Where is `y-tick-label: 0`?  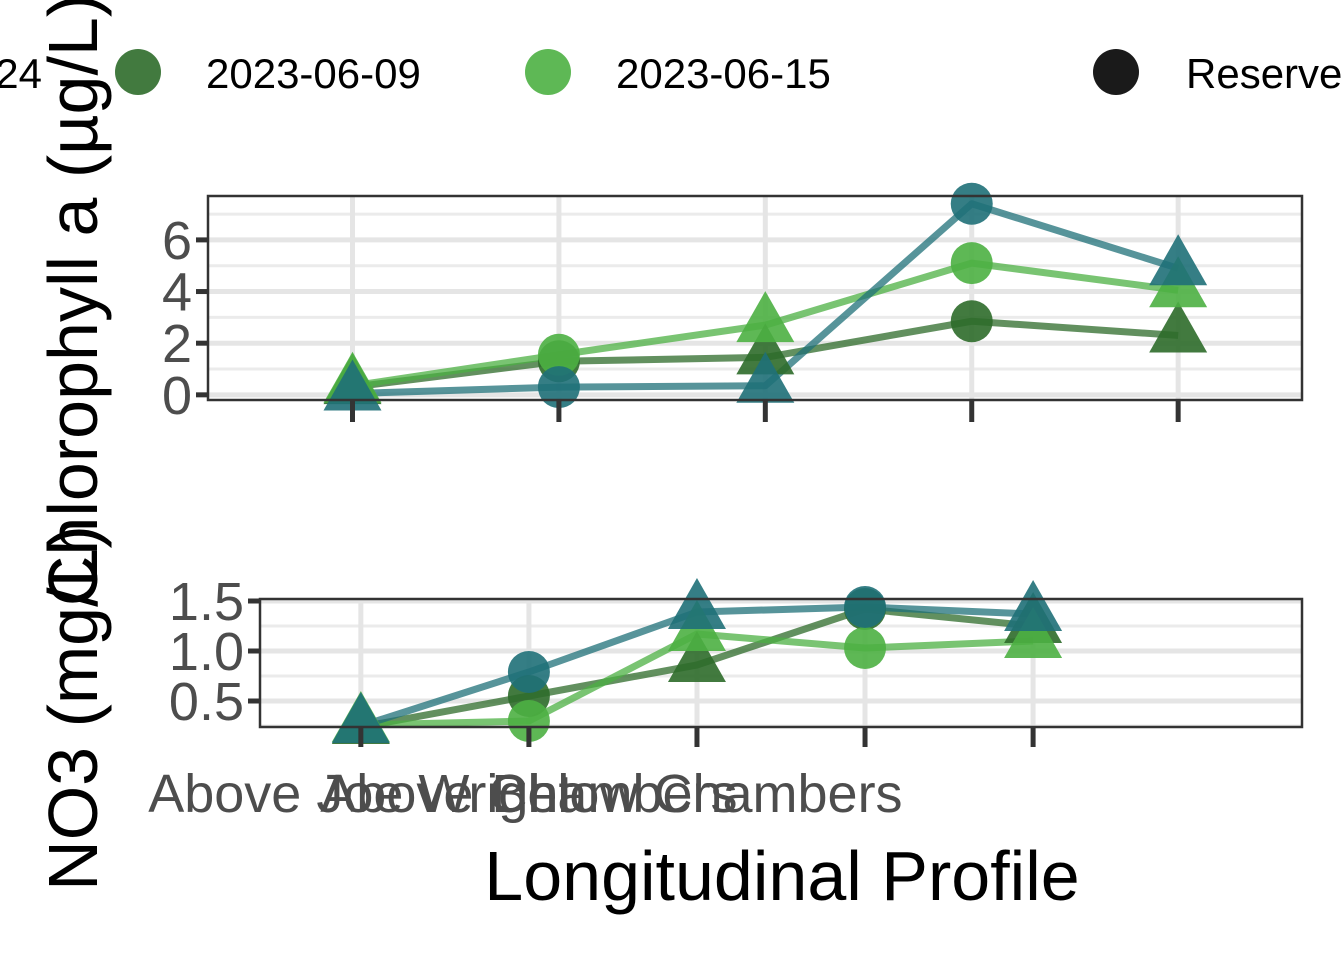
y-tick-label: 0 is located at coordinates (177, 396).